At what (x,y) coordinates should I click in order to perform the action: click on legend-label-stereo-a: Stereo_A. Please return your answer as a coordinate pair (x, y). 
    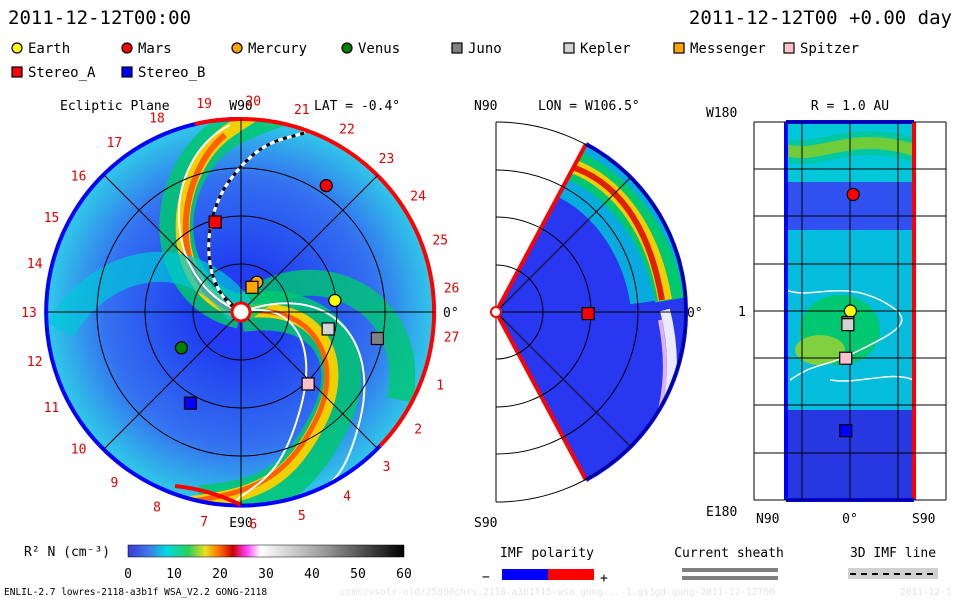
    Looking at the image, I should click on (62, 73).